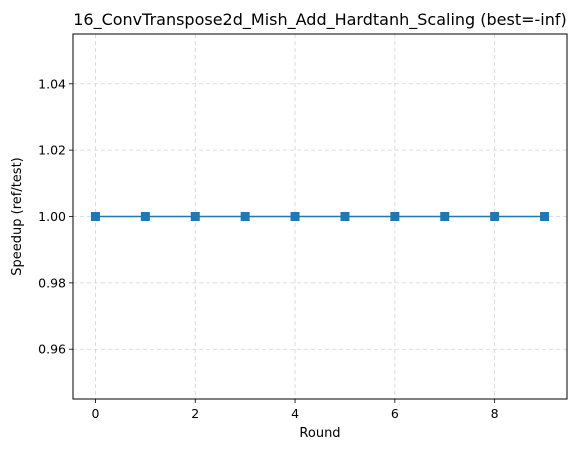  Describe the element at coordinates (52, 349) in the screenshot. I see `y-tick-label: 0.96` at that location.